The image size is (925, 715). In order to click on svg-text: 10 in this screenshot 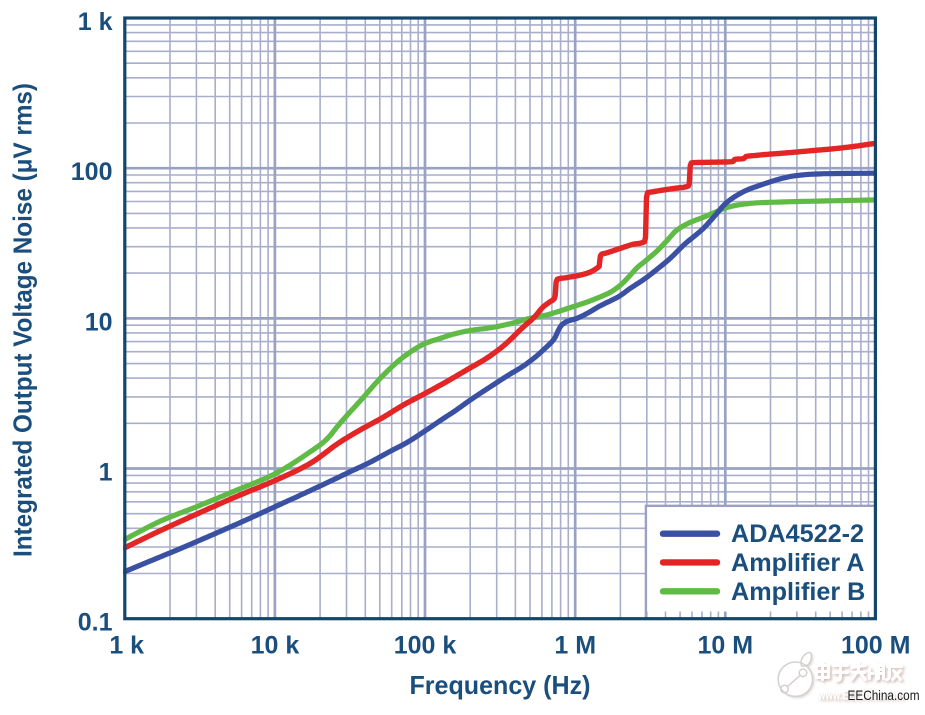, I will do `click(99, 322)`.